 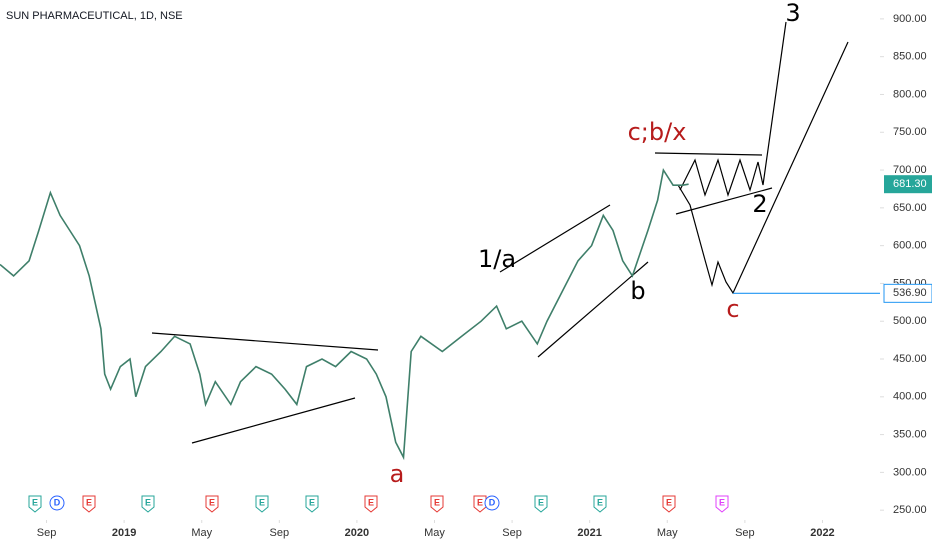 What do you see at coordinates (732, 309) in the screenshot?
I see `wave-label: c` at bounding box center [732, 309].